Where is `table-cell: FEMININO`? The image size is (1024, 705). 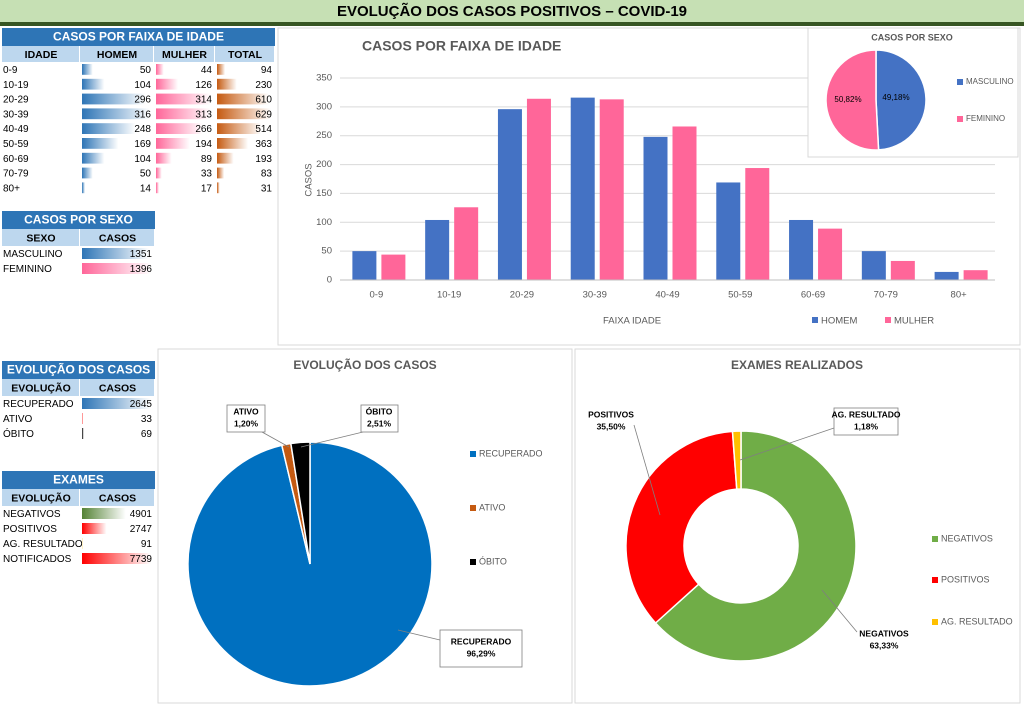
table-cell: FEMININO is located at coordinates (27, 269).